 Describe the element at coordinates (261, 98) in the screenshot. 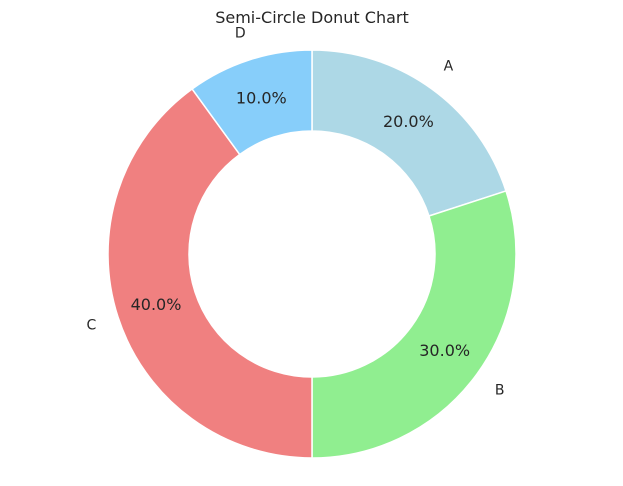

I see `percent-label-d: 10.0%` at that location.